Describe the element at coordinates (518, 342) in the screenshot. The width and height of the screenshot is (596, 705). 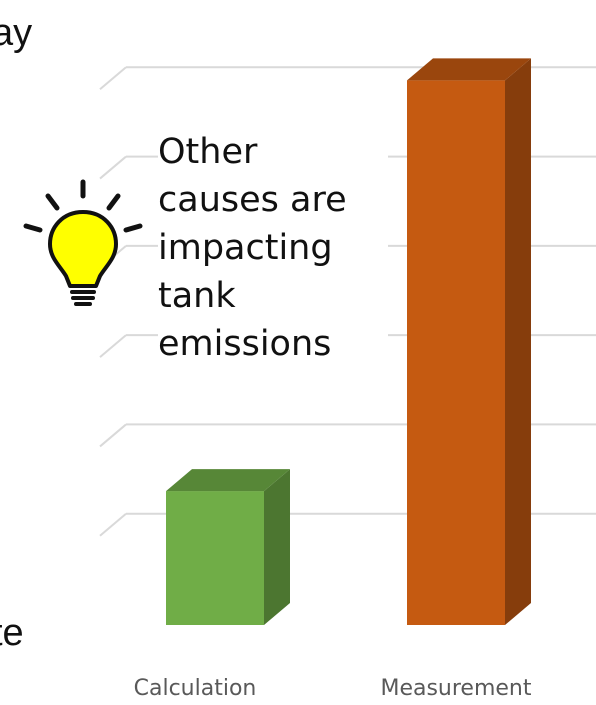
I see `bar-side-measurement` at that location.